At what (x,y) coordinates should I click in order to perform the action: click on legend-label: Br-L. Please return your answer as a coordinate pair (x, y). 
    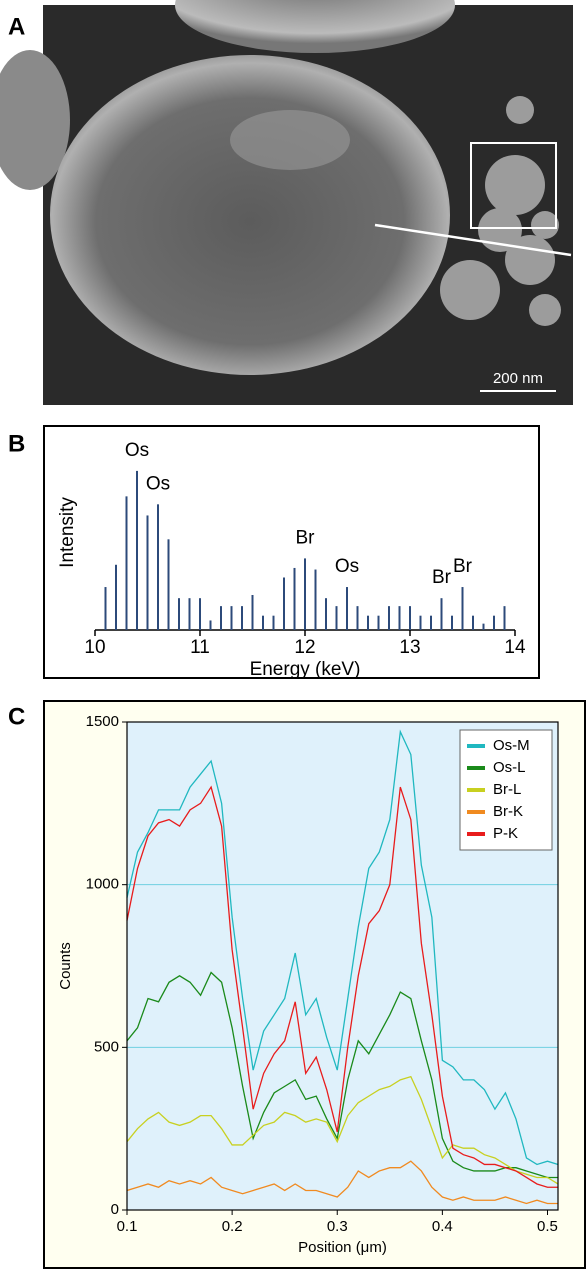
    Looking at the image, I should click on (507, 789).